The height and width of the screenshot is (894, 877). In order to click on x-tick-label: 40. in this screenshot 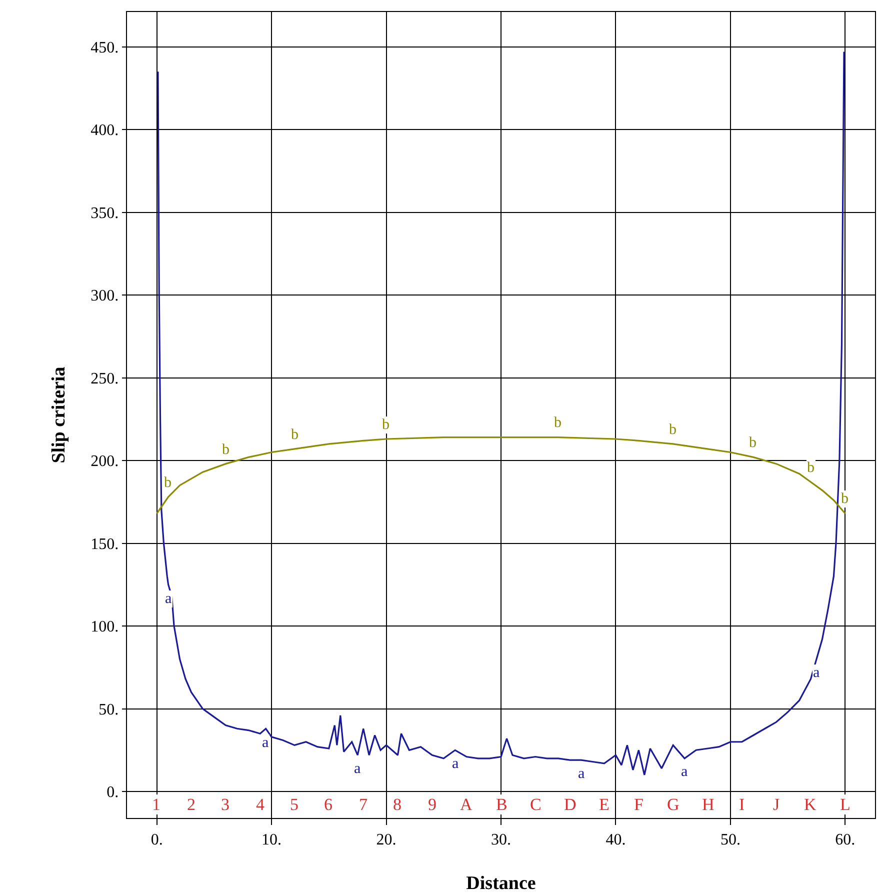, I will do `click(616, 839)`.